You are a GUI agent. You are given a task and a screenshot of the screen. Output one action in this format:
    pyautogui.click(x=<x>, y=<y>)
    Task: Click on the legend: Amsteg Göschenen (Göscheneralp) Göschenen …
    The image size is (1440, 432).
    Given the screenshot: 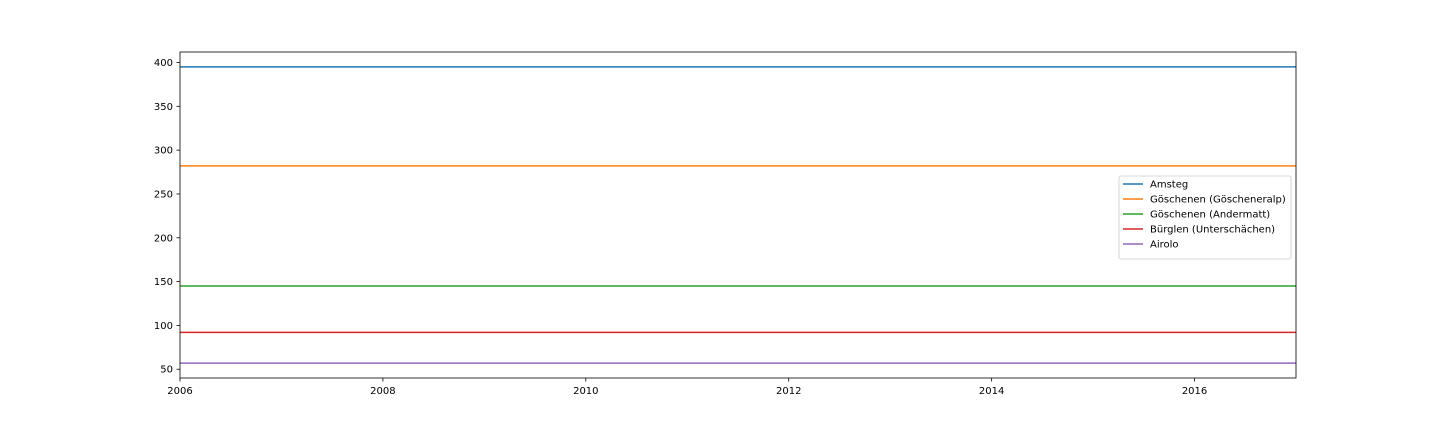 What is the action you would take?
    pyautogui.click(x=1205, y=217)
    